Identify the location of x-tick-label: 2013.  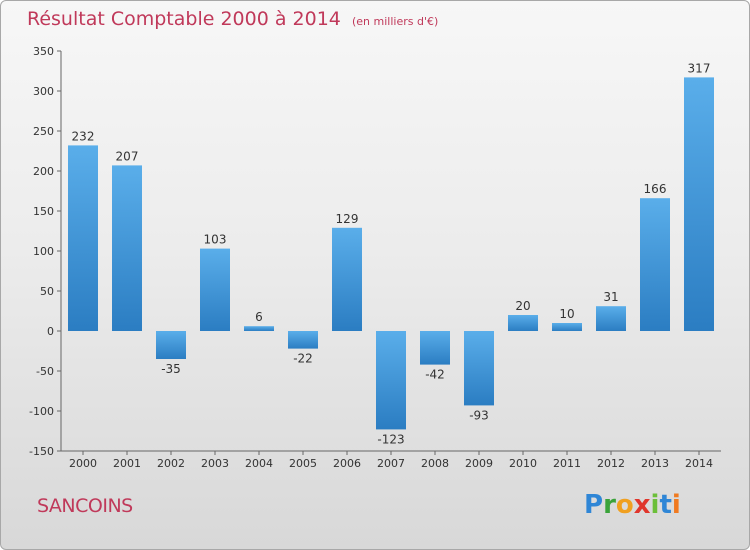
(655, 463).